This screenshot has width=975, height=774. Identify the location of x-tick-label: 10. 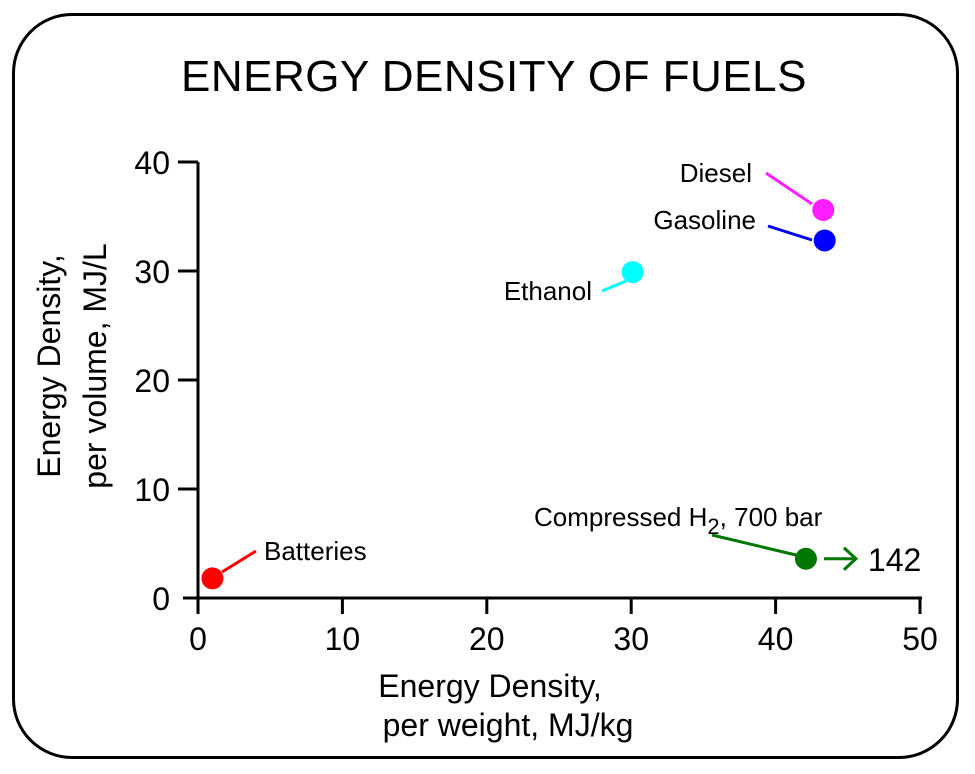
(343, 639).